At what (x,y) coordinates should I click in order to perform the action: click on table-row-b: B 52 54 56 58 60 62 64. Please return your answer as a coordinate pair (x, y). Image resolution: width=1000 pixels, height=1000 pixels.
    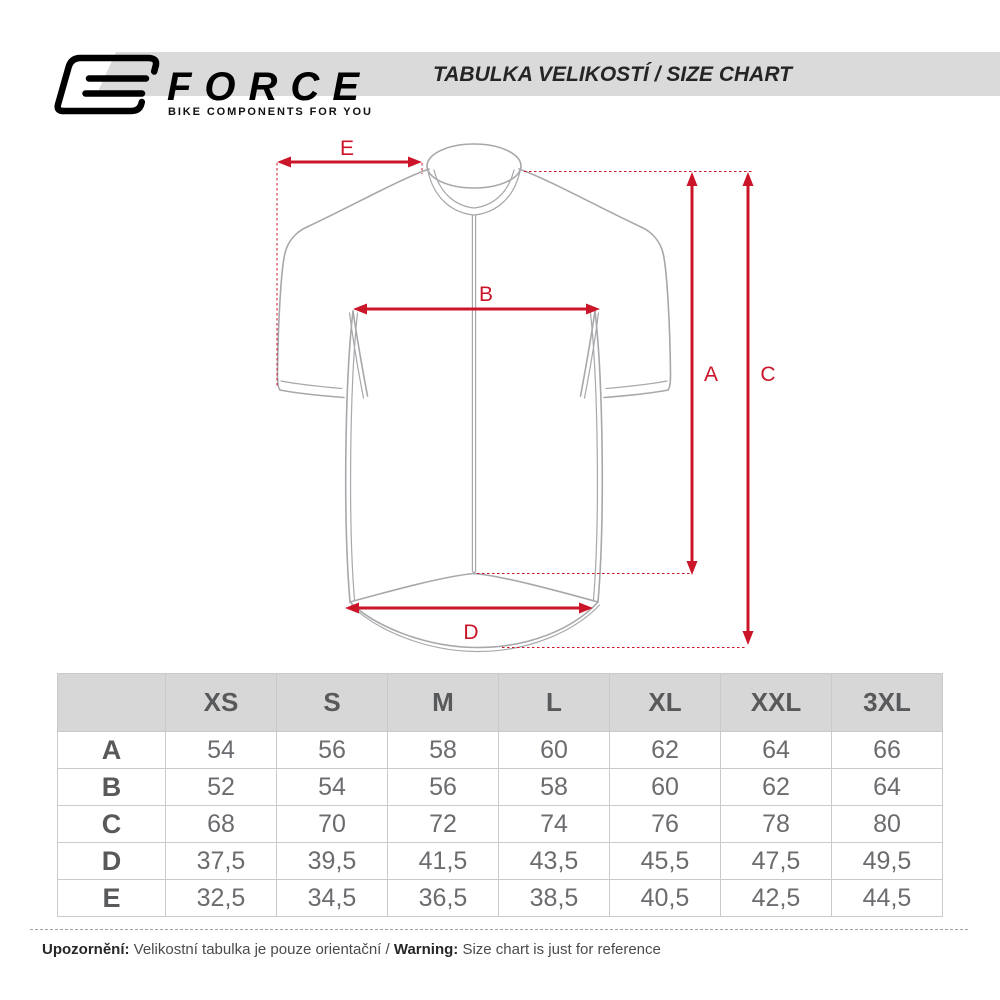
    Looking at the image, I should click on (500, 787).